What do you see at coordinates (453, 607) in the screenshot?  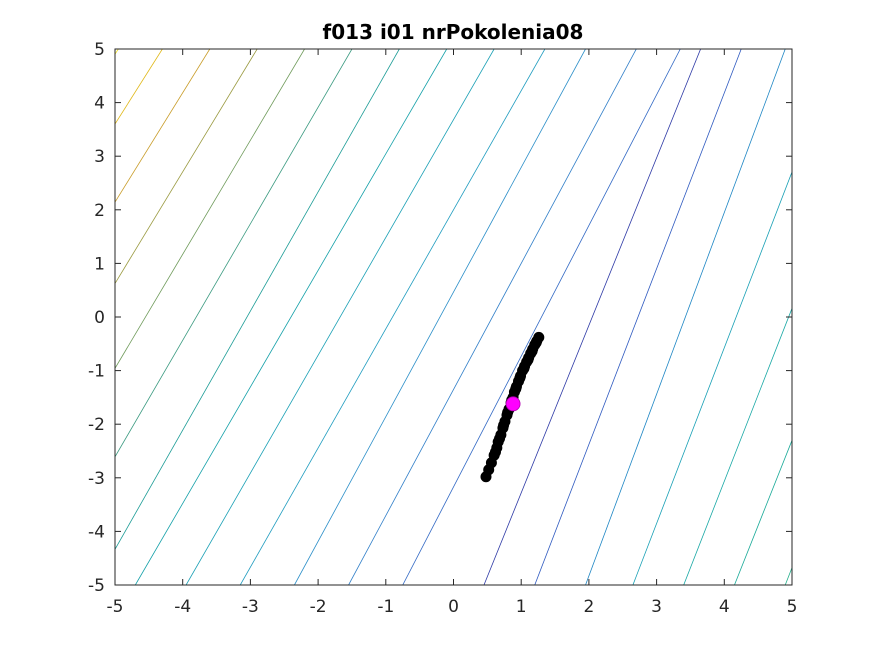 I see `x-tick-label: 0` at bounding box center [453, 607].